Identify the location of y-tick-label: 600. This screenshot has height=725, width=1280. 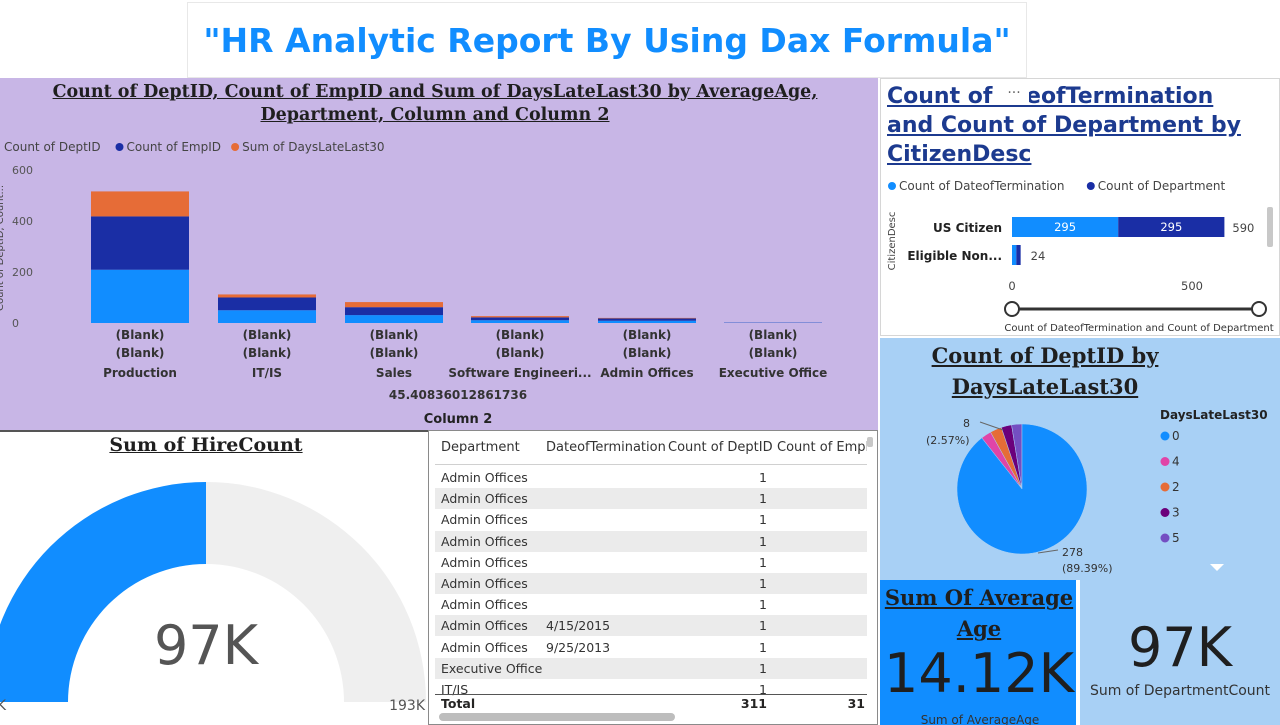
(22, 170).